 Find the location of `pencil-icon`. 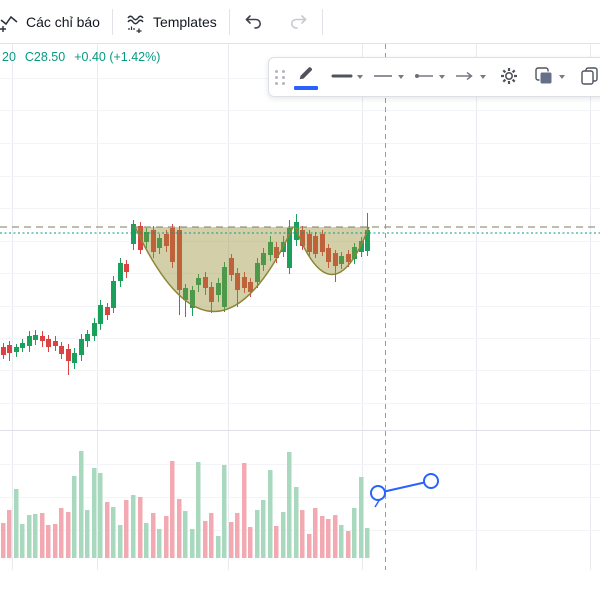

pencil-icon is located at coordinates (306, 74).